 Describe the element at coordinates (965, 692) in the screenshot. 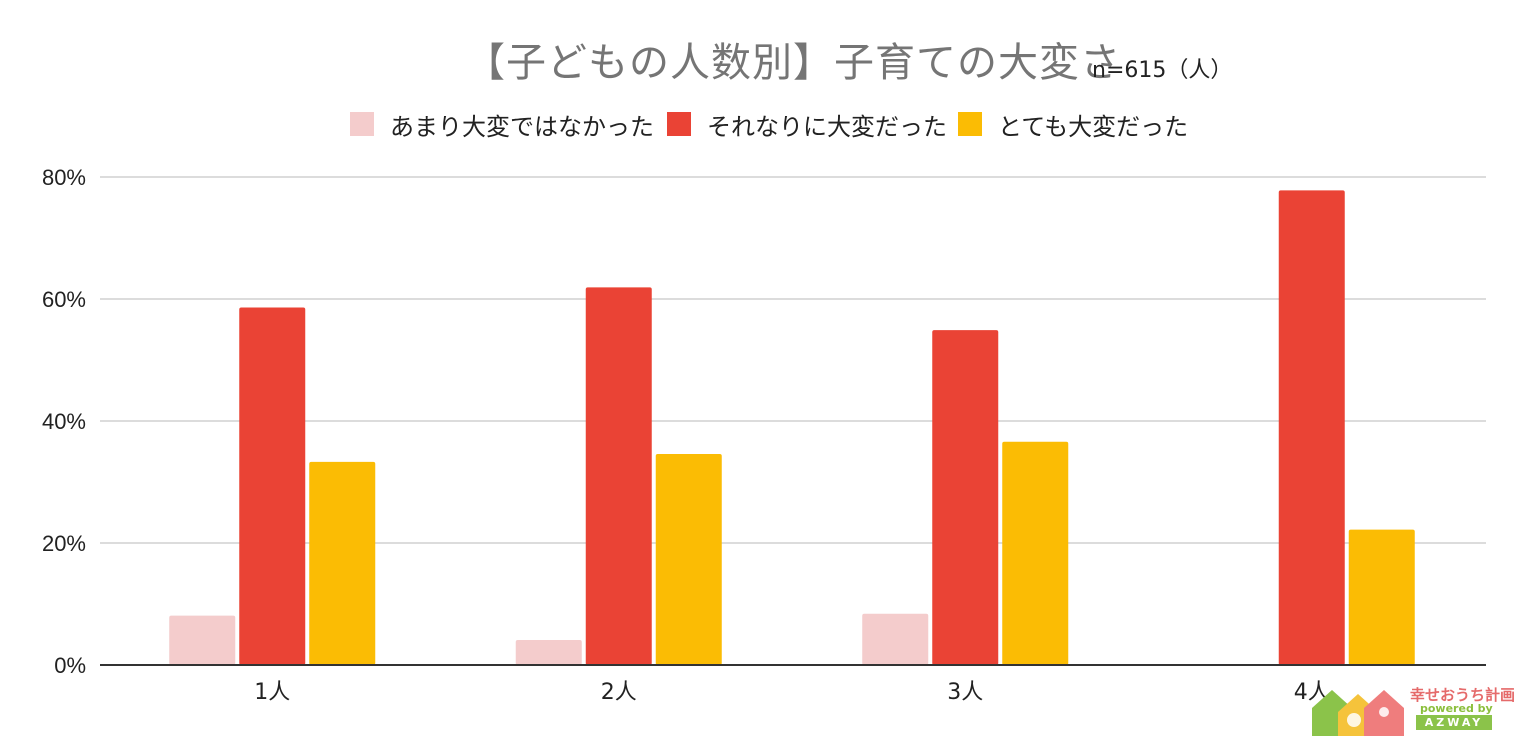

I see `x-tick-label: 3人` at that location.